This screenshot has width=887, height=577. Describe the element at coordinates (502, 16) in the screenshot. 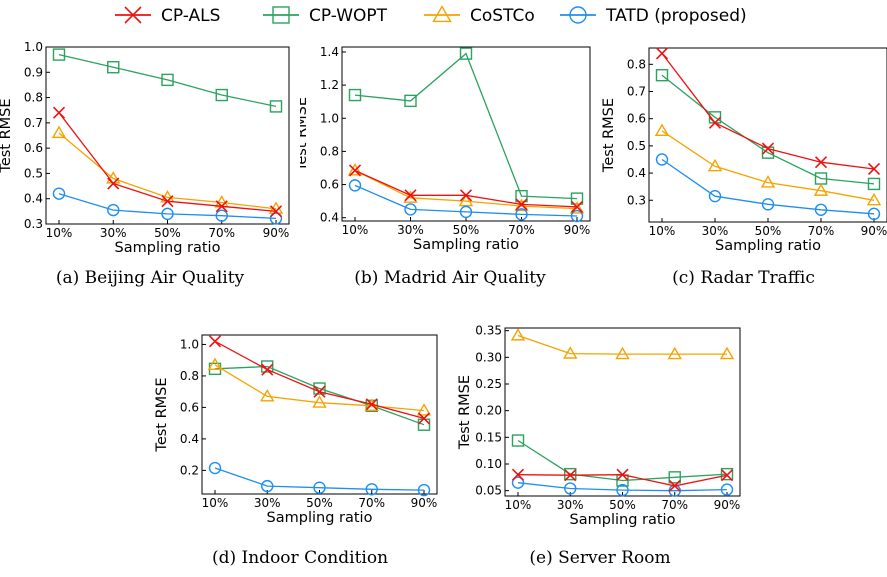

I see `legend-label-costco: CoSTCo` at that location.